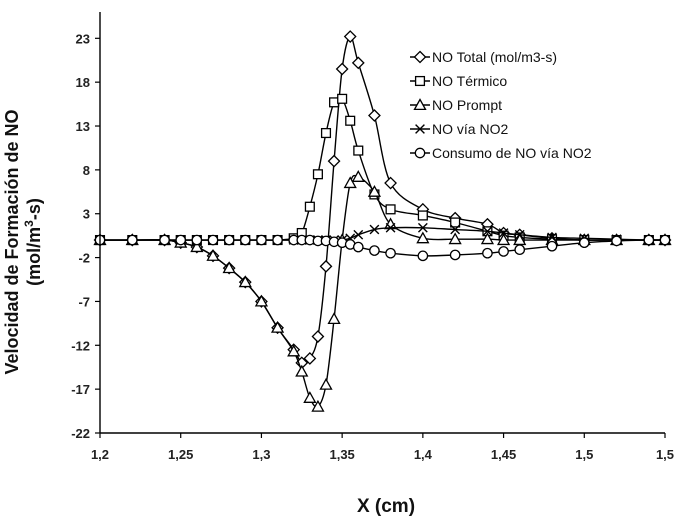 This screenshot has height=521, width=677. Describe the element at coordinates (423, 454) in the screenshot. I see `x-tick-label: 1,4` at that location.